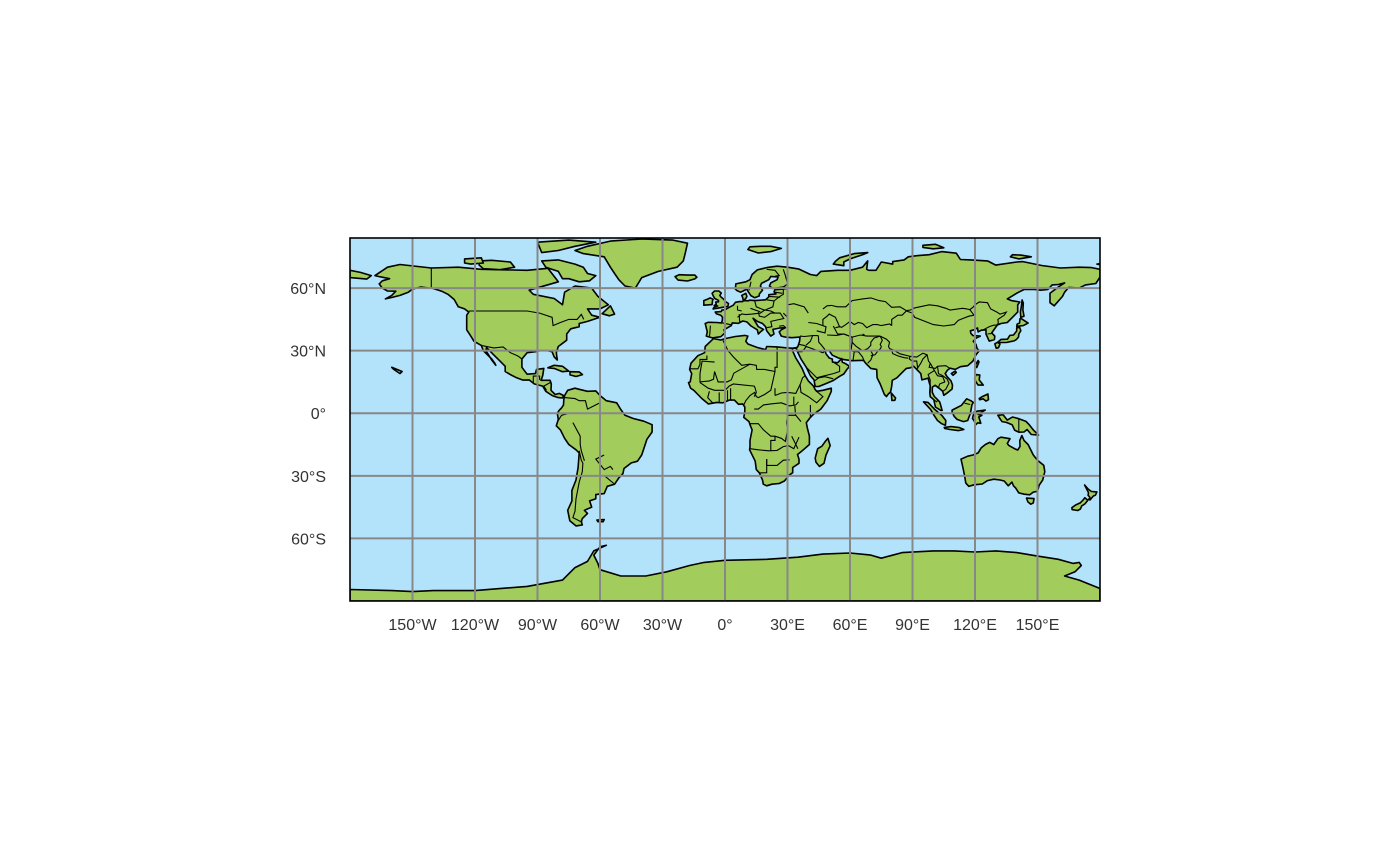  I want to click on lat-label-60s: 60°S, so click(308, 539).